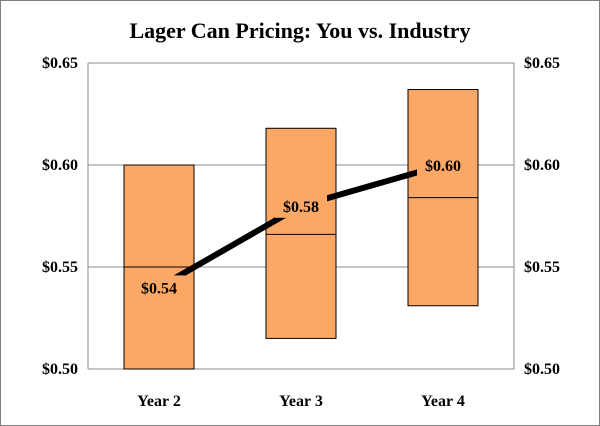 The width and height of the screenshot is (600, 426). What do you see at coordinates (159, 401) in the screenshot?
I see `x-category-1: Year 2` at bounding box center [159, 401].